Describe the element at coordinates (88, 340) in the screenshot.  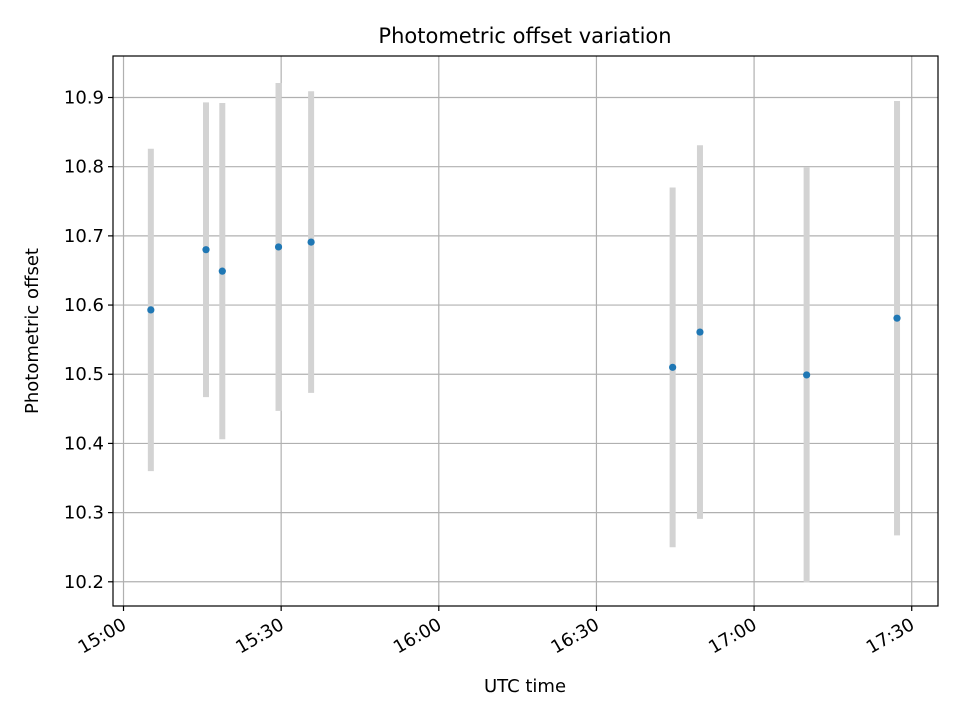
I see `y-axis: 10.2 10.3 10.4 10.5 10.6 10.7 10.8 10.9` at that location.